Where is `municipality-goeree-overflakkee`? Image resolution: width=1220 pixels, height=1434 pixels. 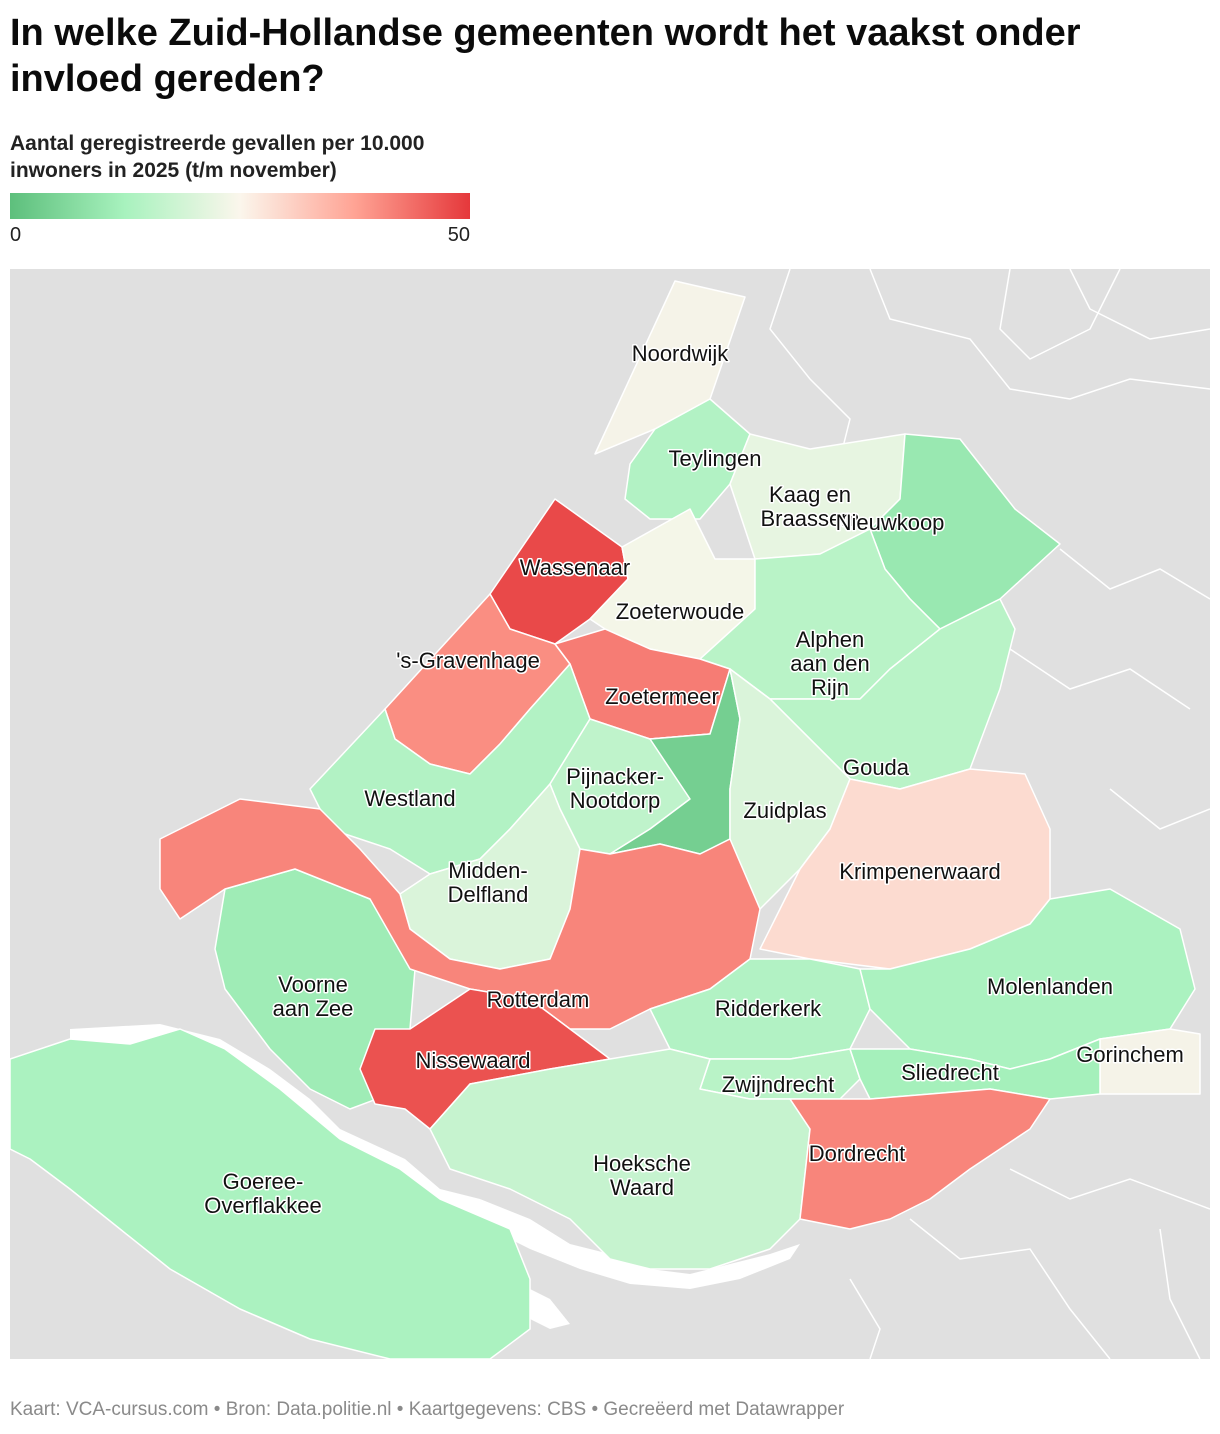 municipality-goeree-overflakkee is located at coordinates (270, 1193).